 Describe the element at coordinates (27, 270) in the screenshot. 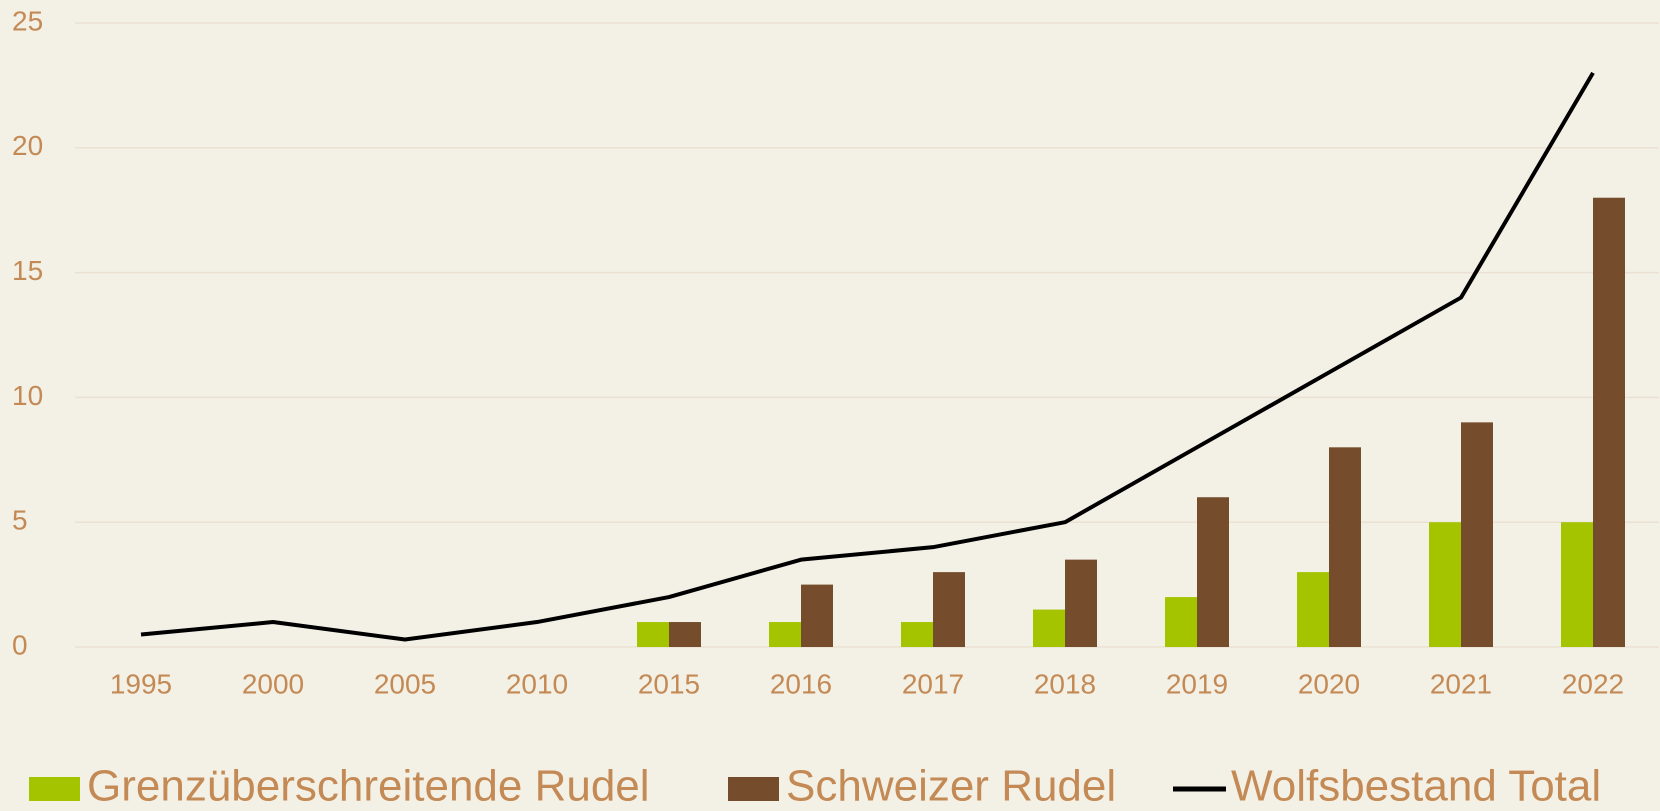

I see `y-tick-label: 15` at that location.